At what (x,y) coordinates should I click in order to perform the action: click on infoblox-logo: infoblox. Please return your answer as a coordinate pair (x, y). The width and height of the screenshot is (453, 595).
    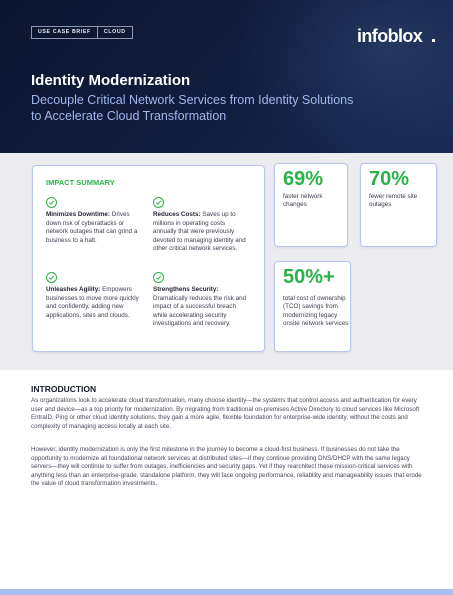
    Looking at the image, I should click on (396, 36).